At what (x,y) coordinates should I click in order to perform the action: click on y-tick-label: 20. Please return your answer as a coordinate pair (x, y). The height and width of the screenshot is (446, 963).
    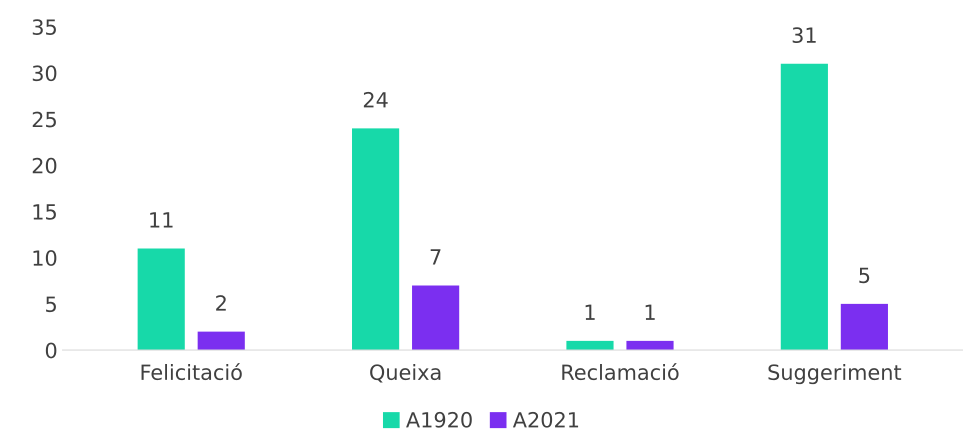
    Looking at the image, I should click on (44, 166).